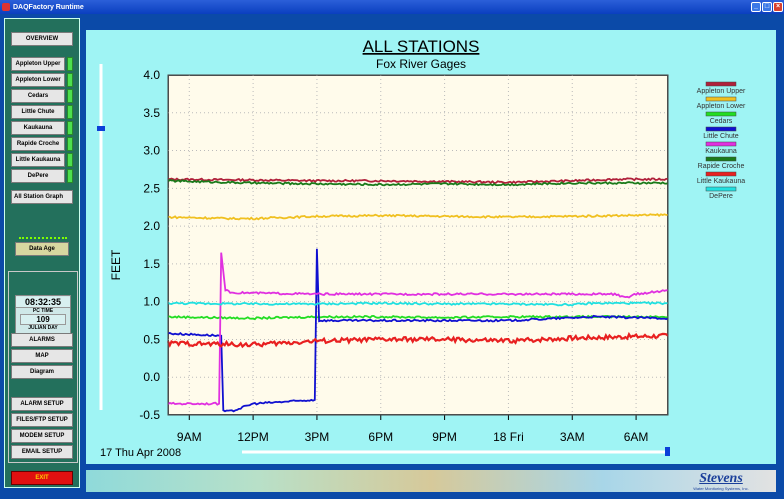  Describe the element at coordinates (38, 64) in the screenshot. I see `station-button-appleton-upper: Appleton Upper` at that location.